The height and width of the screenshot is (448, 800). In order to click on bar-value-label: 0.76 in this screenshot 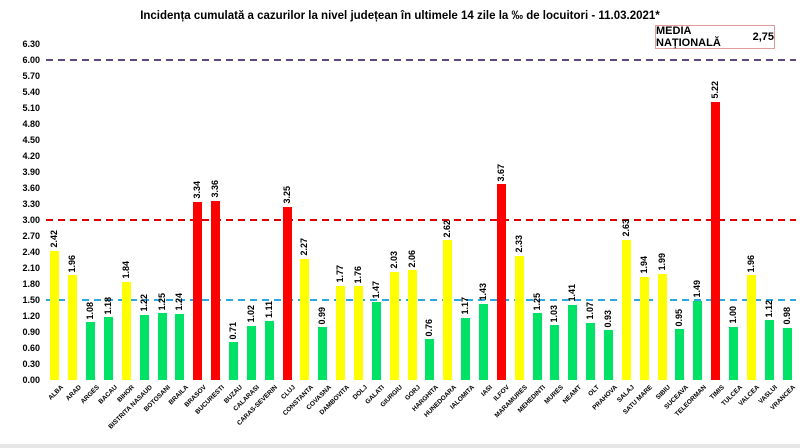, I will do `click(429, 327)`.